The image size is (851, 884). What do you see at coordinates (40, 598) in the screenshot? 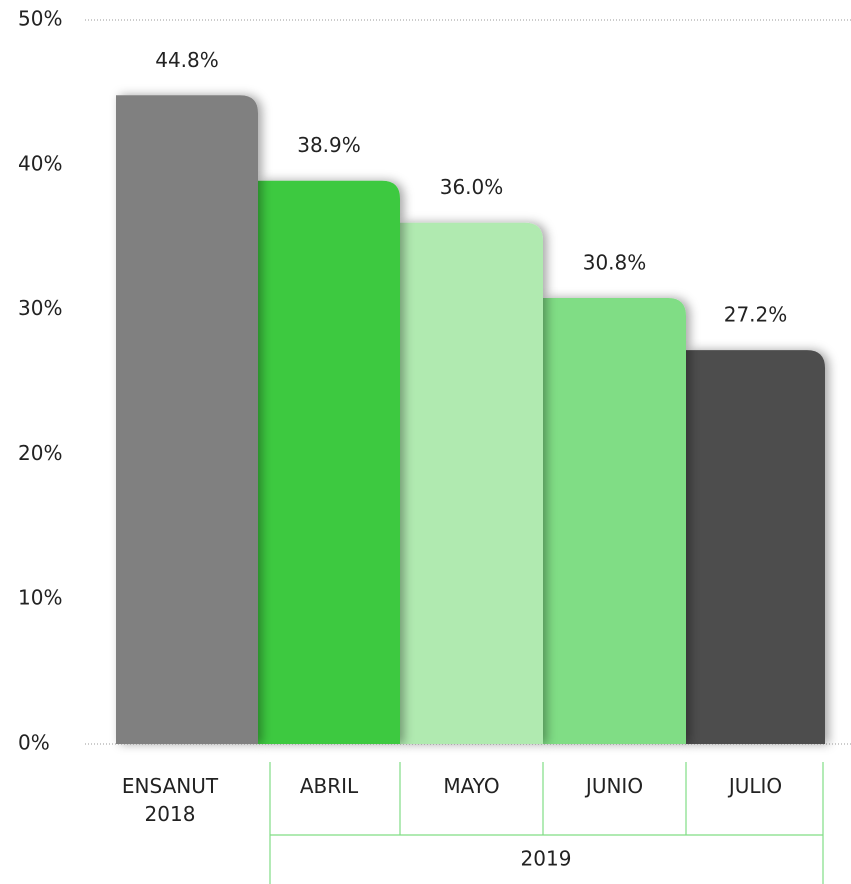
I see `y-tick-label: 10%` at bounding box center [40, 598].